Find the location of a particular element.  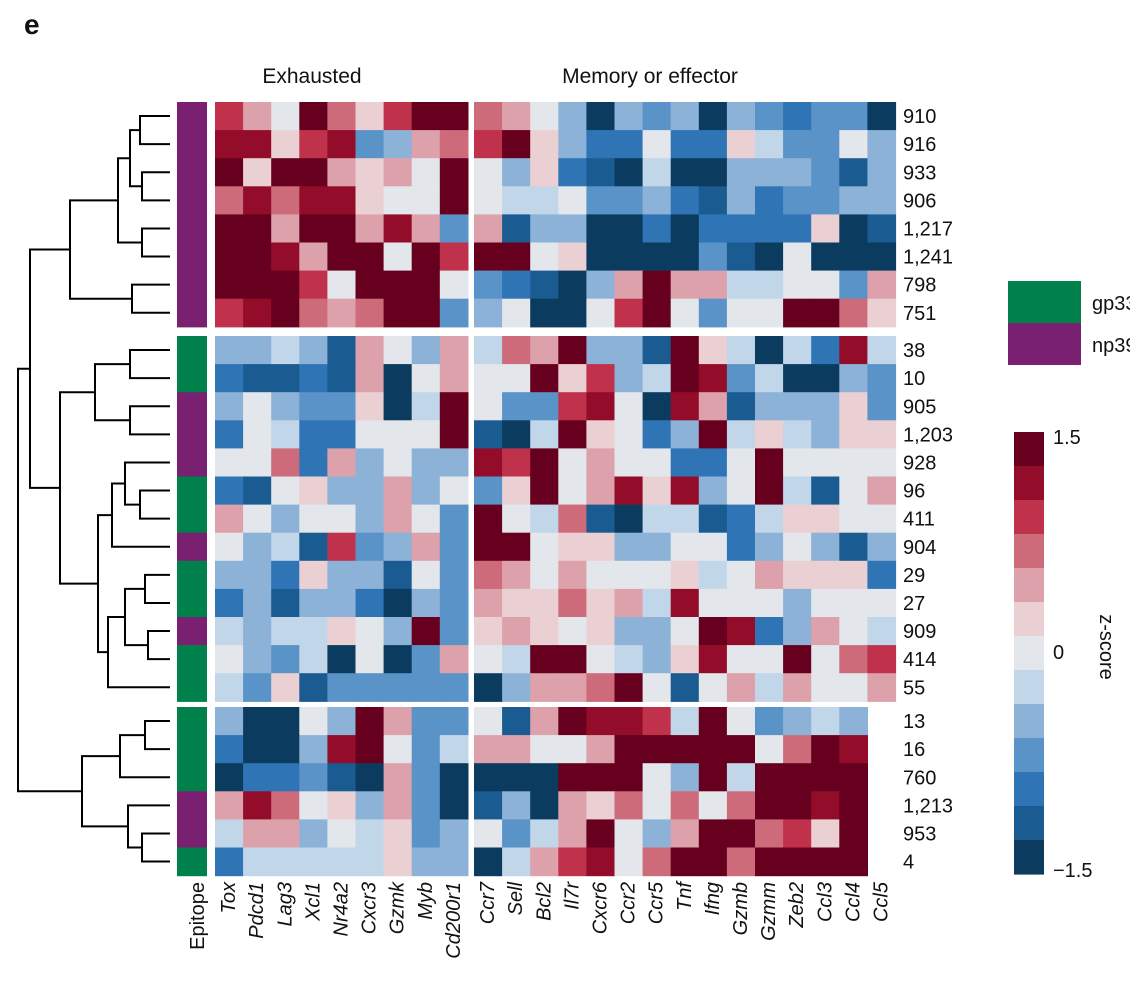

row-label: 1,213 is located at coordinates (928, 806).